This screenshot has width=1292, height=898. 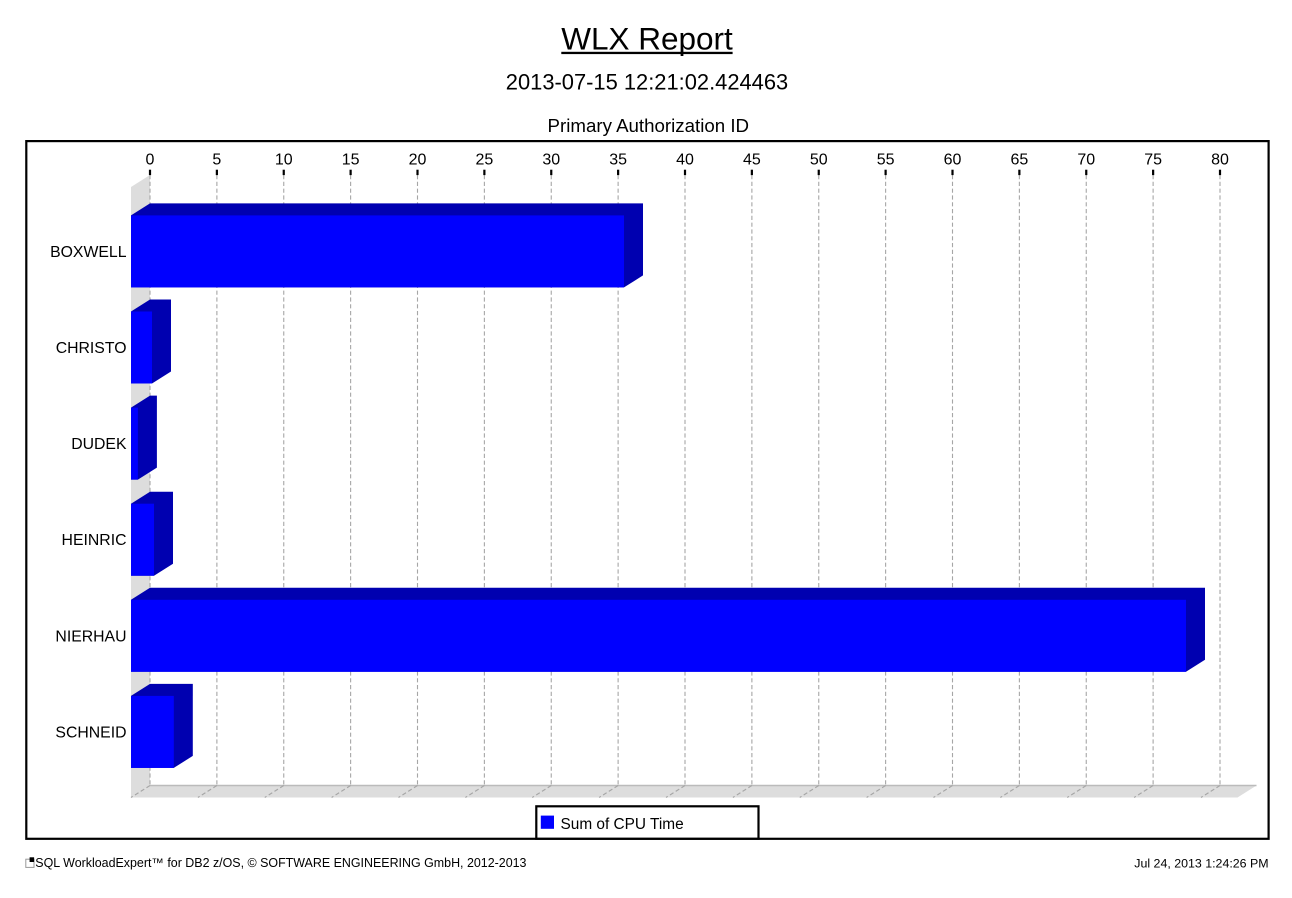 What do you see at coordinates (1153, 160) in the screenshot?
I see `svg-text: 75` at bounding box center [1153, 160].